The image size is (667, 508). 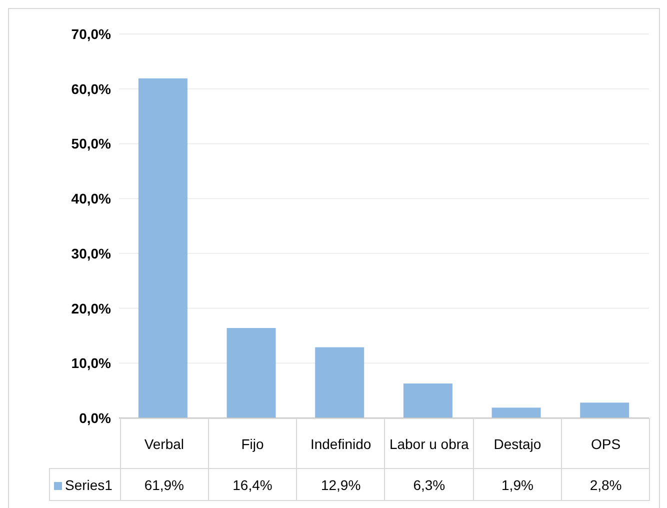 I want to click on y-tick-label: 30,0%, so click(x=91, y=253).